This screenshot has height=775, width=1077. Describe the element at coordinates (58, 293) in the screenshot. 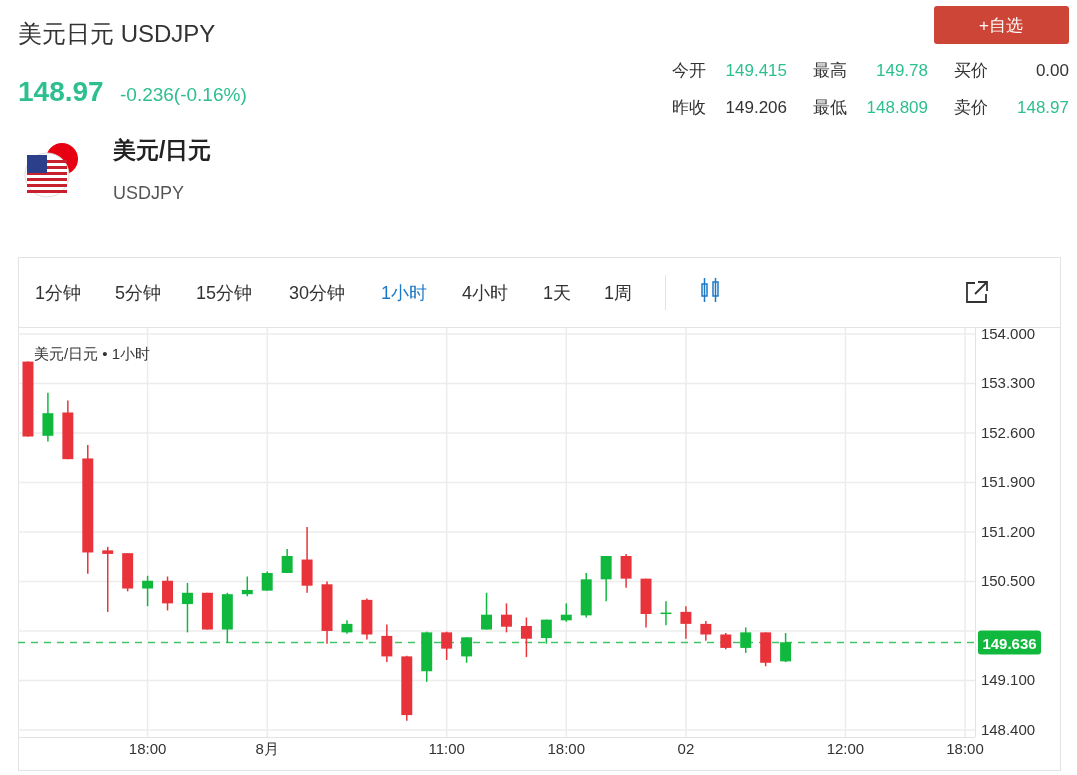

I see `text: 1分钟` at that location.